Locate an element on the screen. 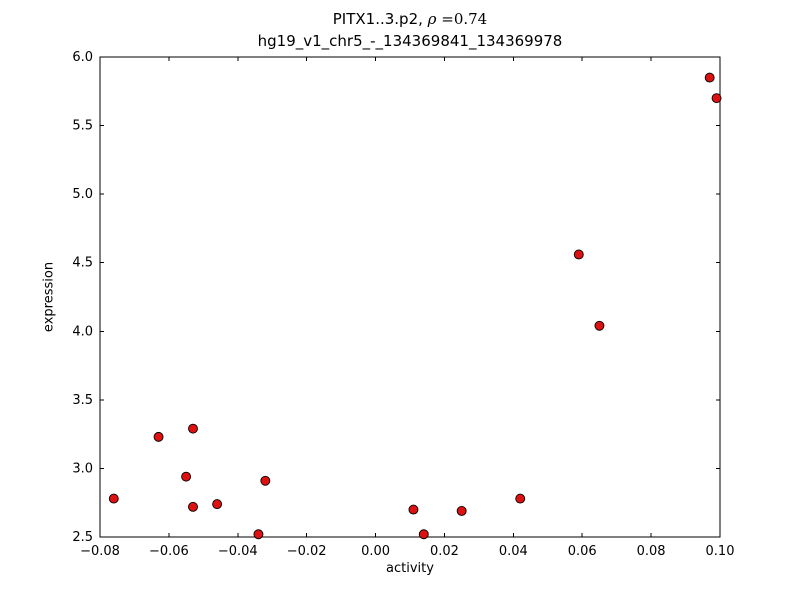  x-tick-label: −0.04 is located at coordinates (238, 551).